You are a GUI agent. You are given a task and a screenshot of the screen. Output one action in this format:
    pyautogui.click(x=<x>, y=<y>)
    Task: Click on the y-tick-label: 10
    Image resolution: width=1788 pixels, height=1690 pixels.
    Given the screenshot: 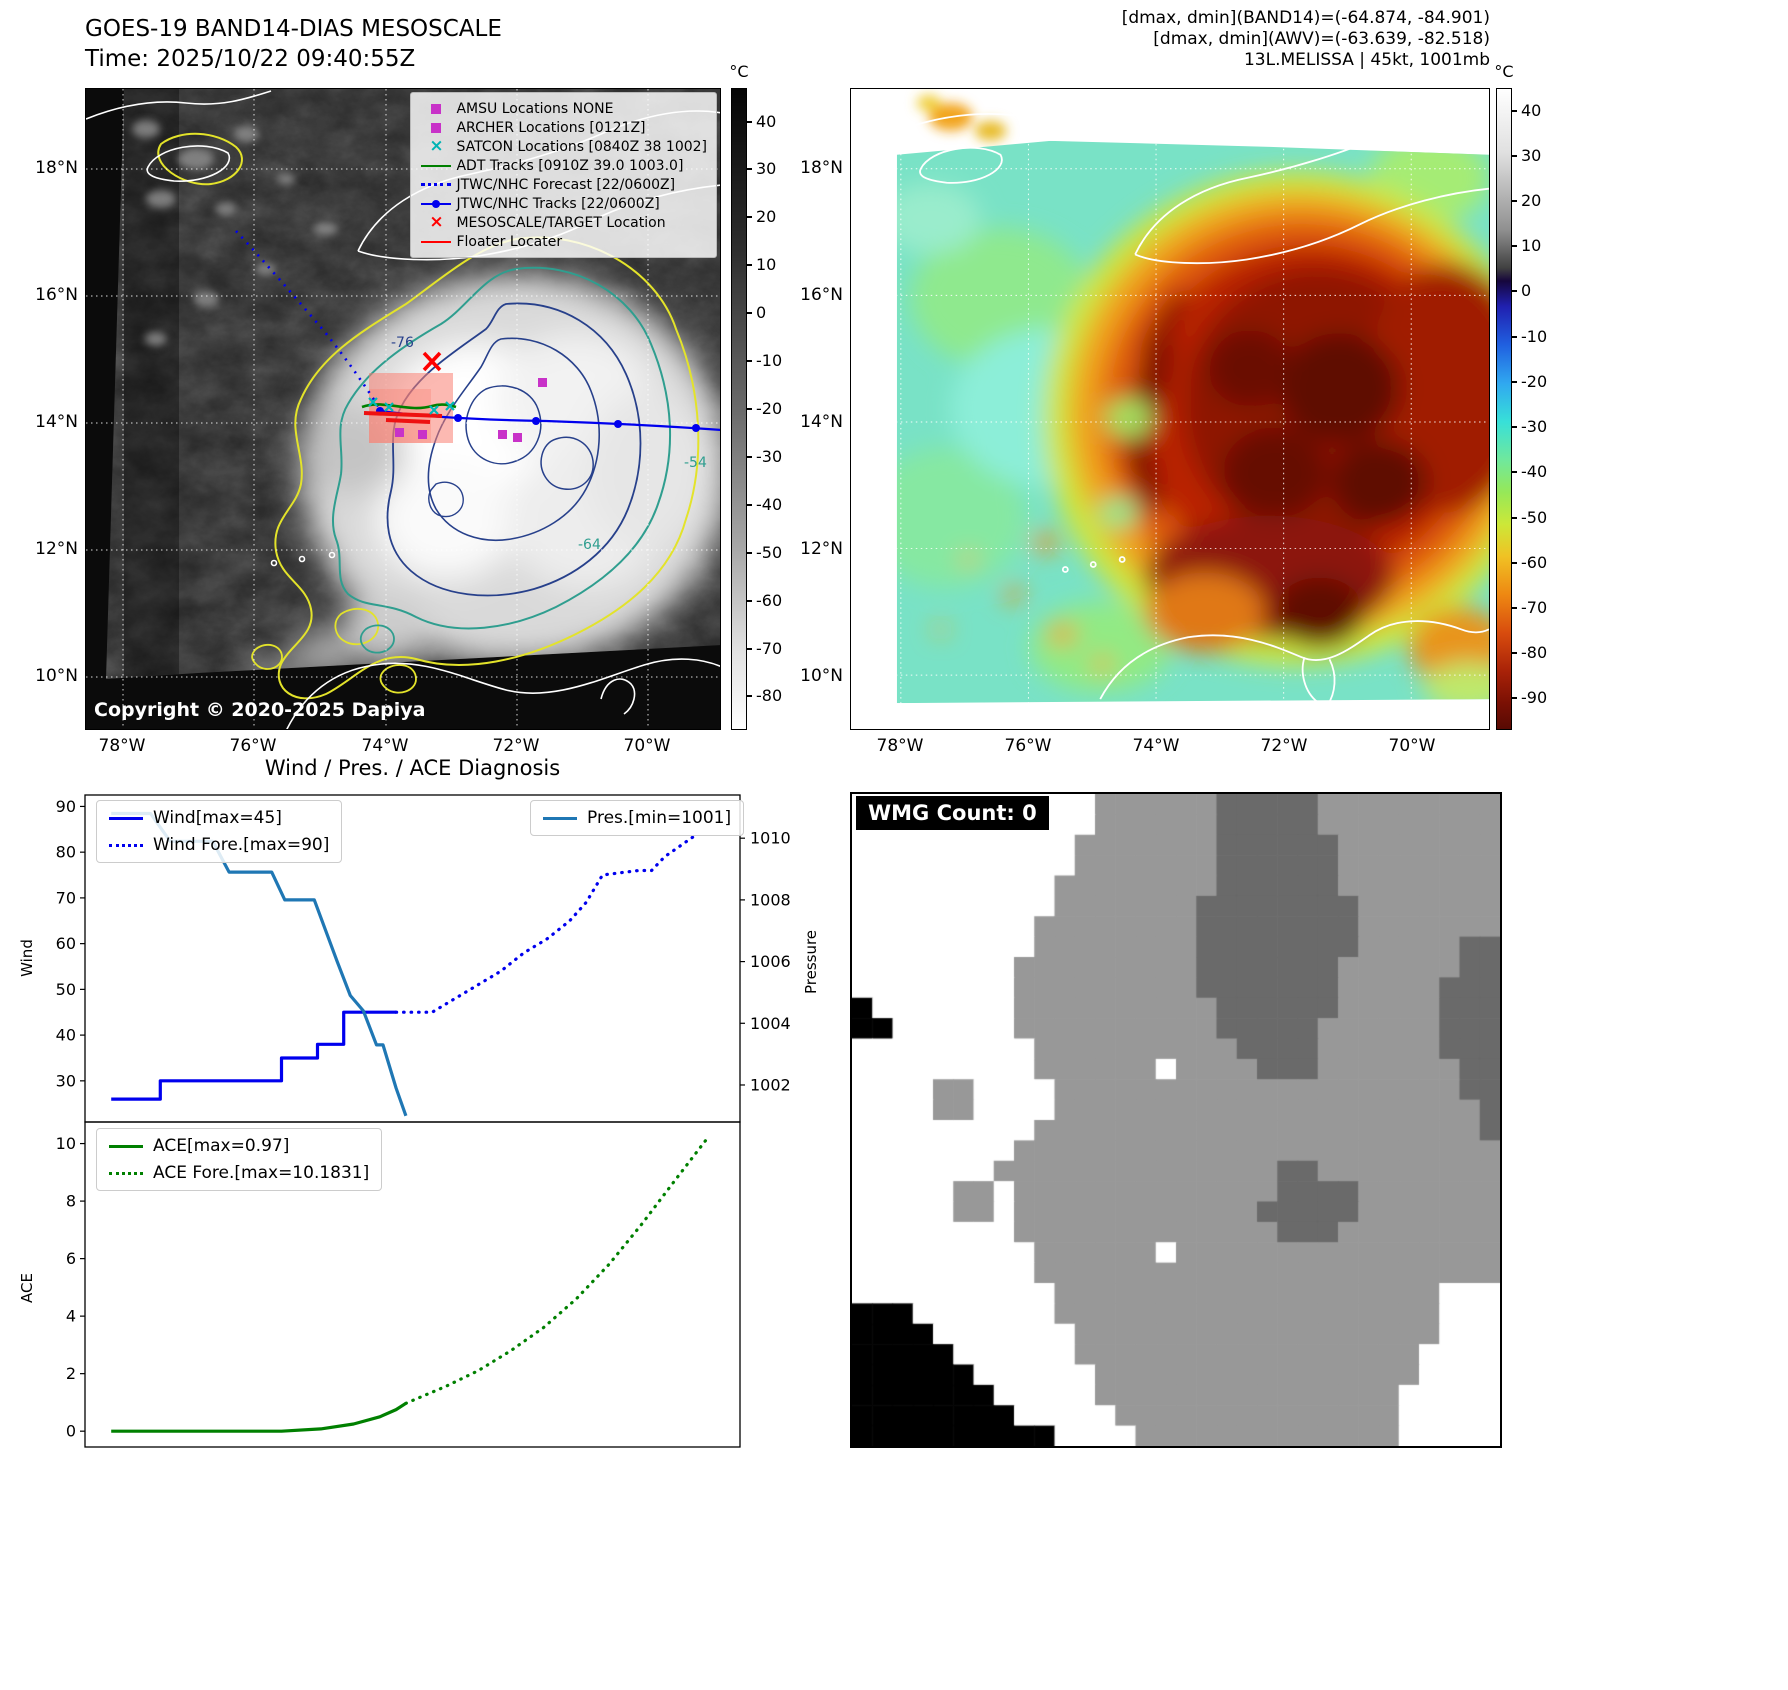 What is the action you would take?
    pyautogui.click(x=66, y=1143)
    